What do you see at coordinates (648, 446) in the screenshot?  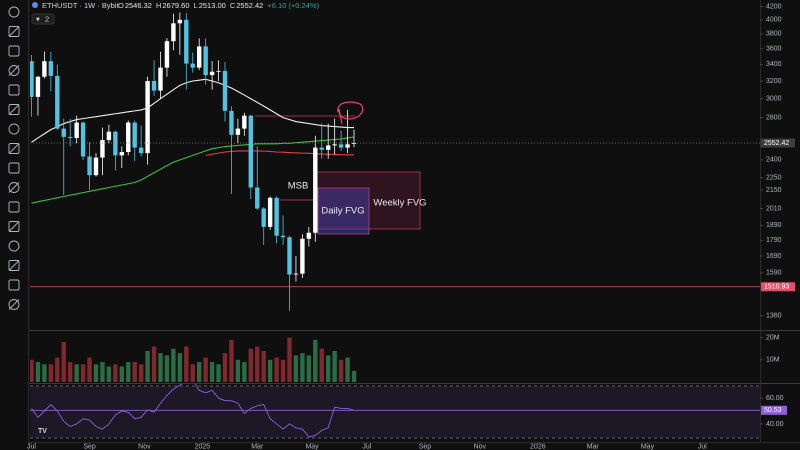 I see `time-tick-label: May` at bounding box center [648, 446].